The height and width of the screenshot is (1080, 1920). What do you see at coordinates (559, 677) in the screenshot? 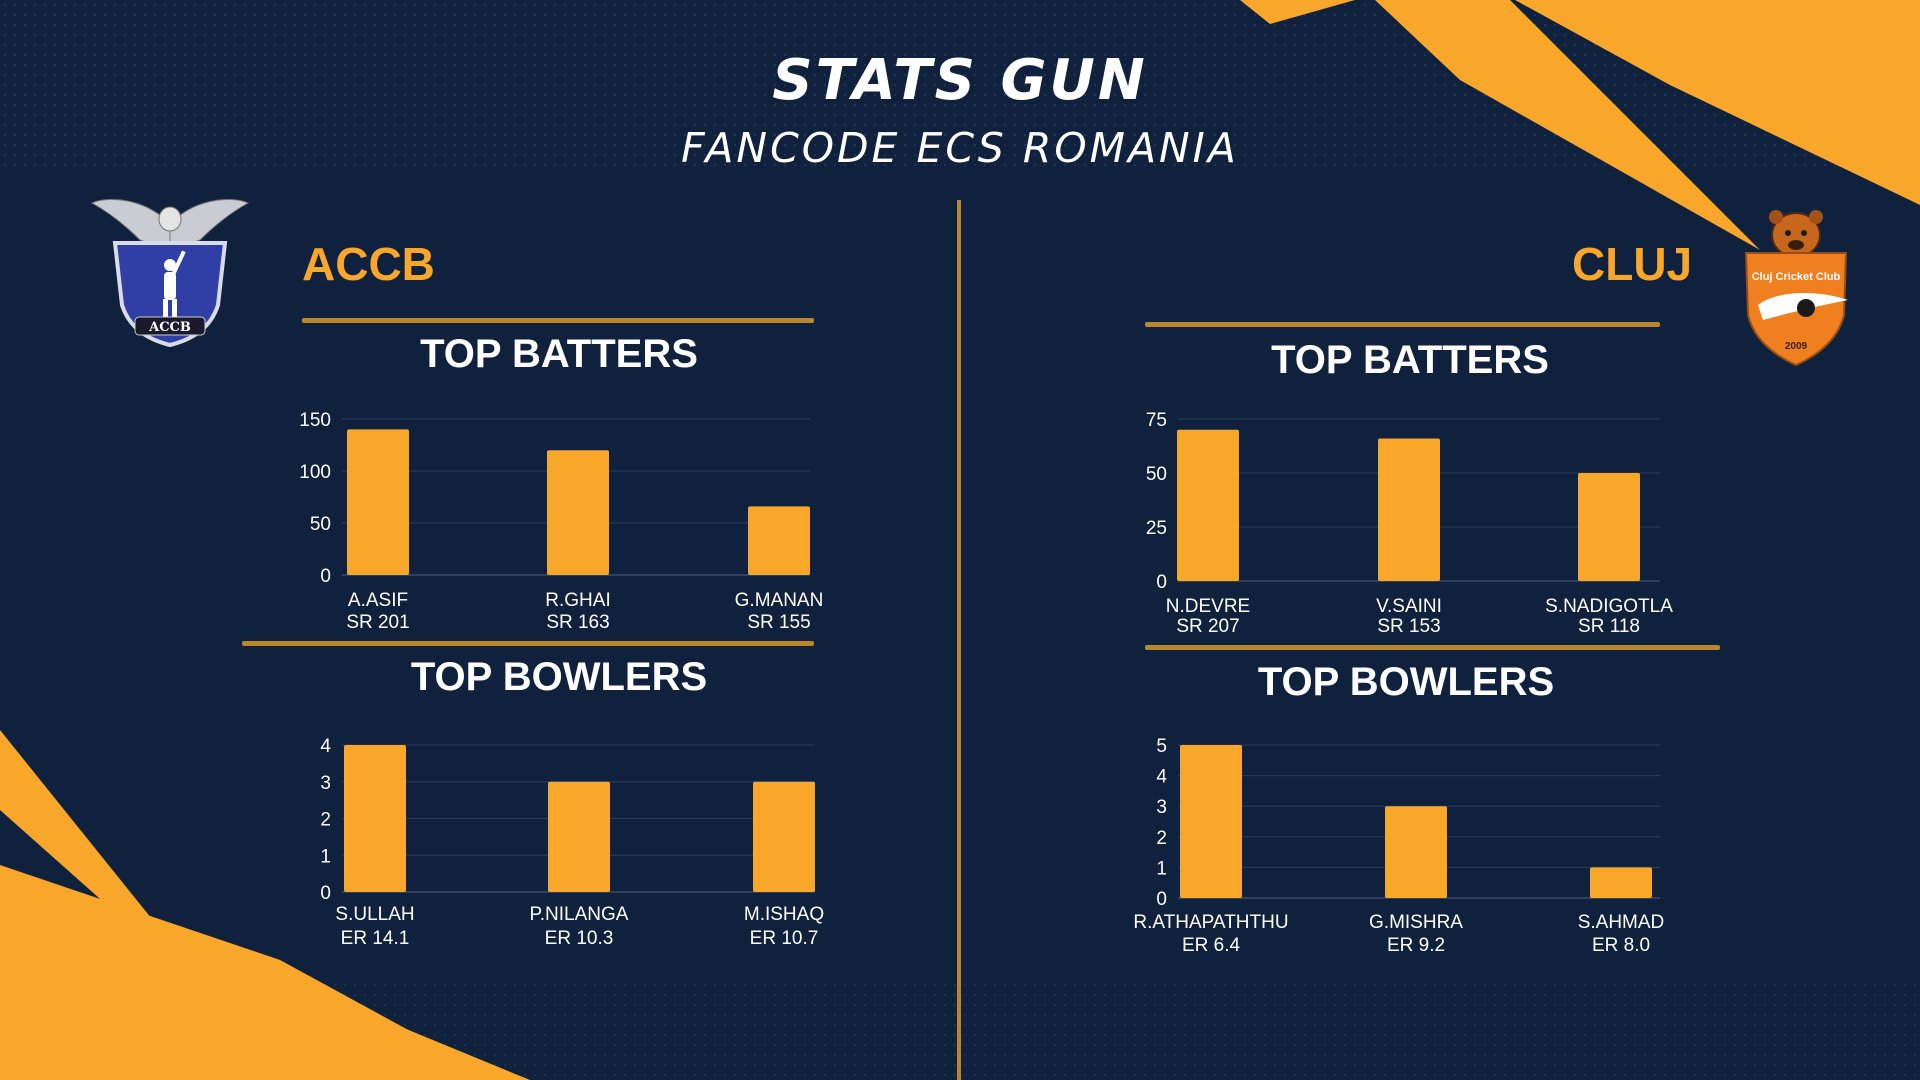
I see `section-title-left-bowlers: TOP BOWLERS` at bounding box center [559, 677].